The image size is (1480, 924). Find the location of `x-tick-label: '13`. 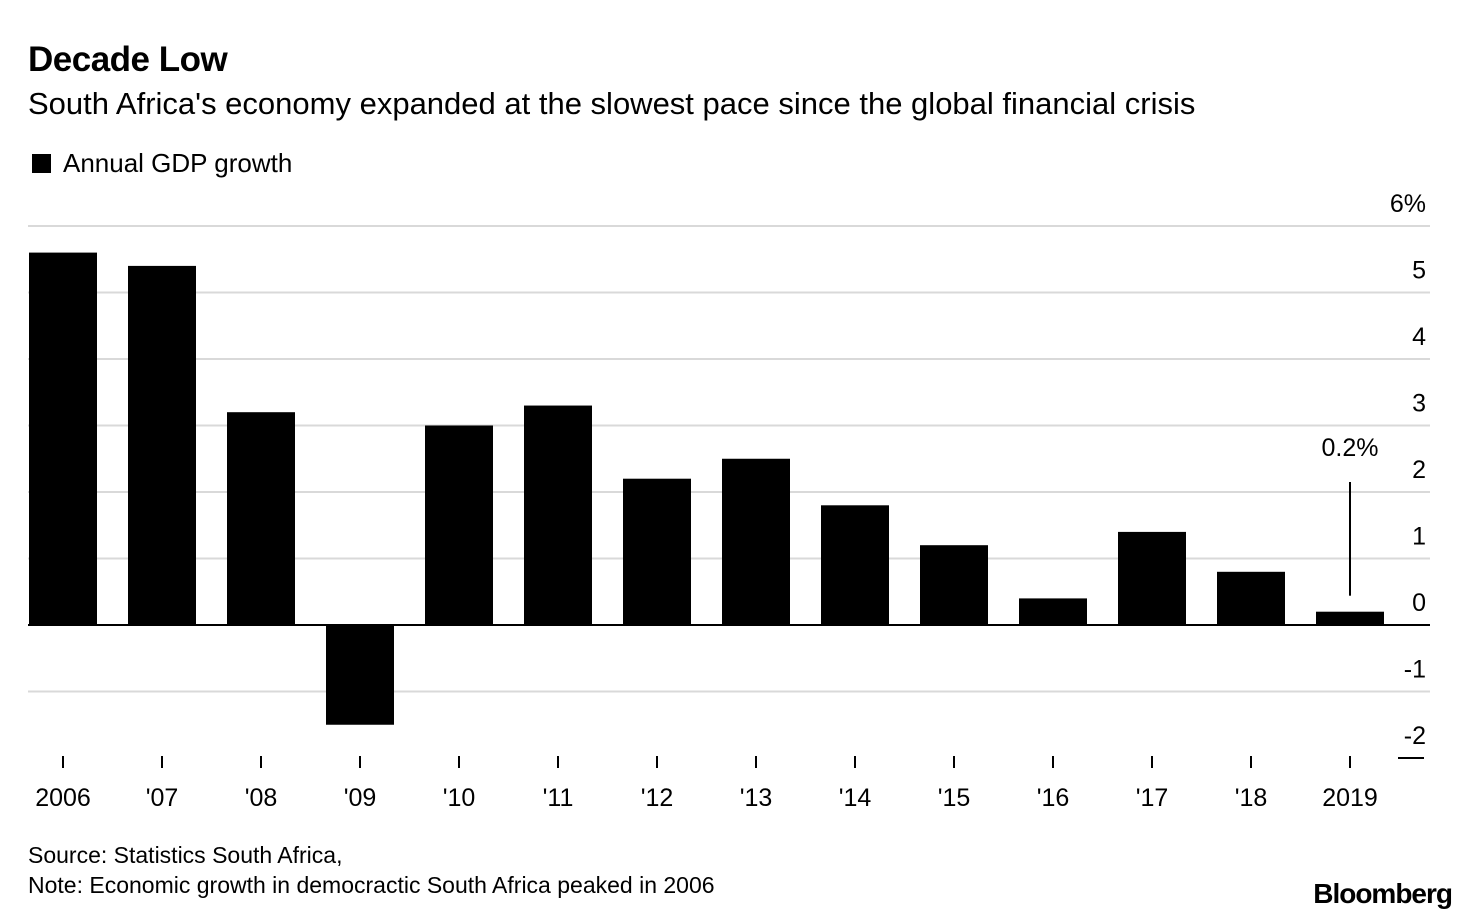

x-tick-label: '13 is located at coordinates (756, 798).